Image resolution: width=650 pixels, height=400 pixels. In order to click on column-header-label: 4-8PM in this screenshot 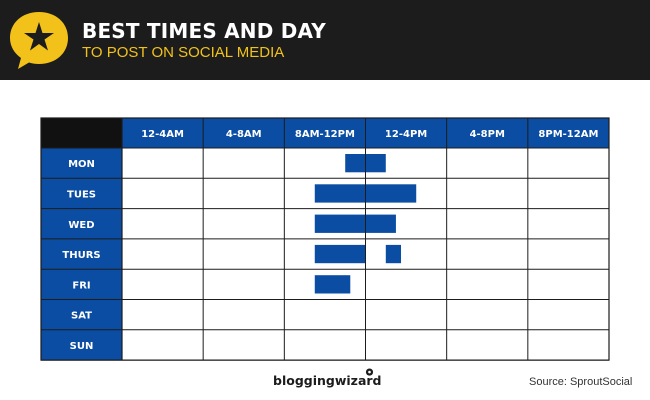, I will do `click(487, 134)`.